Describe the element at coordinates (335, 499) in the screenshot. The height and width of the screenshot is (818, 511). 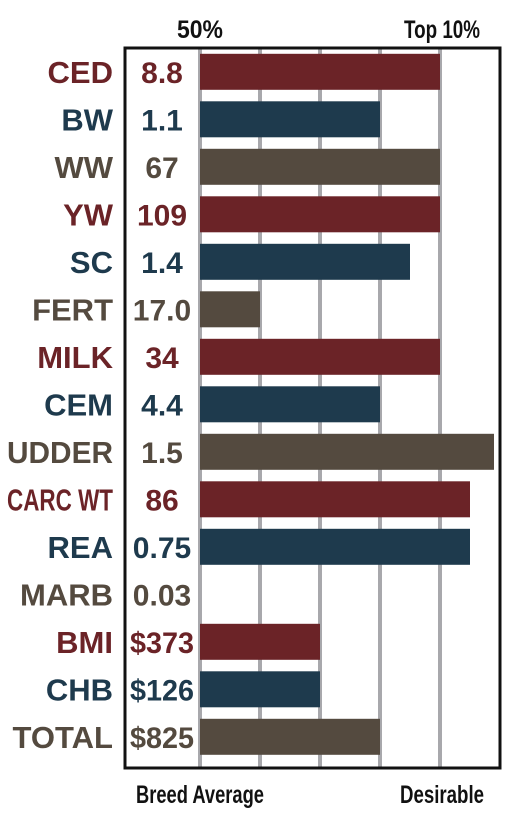
I see `bar-carc-wt` at that location.